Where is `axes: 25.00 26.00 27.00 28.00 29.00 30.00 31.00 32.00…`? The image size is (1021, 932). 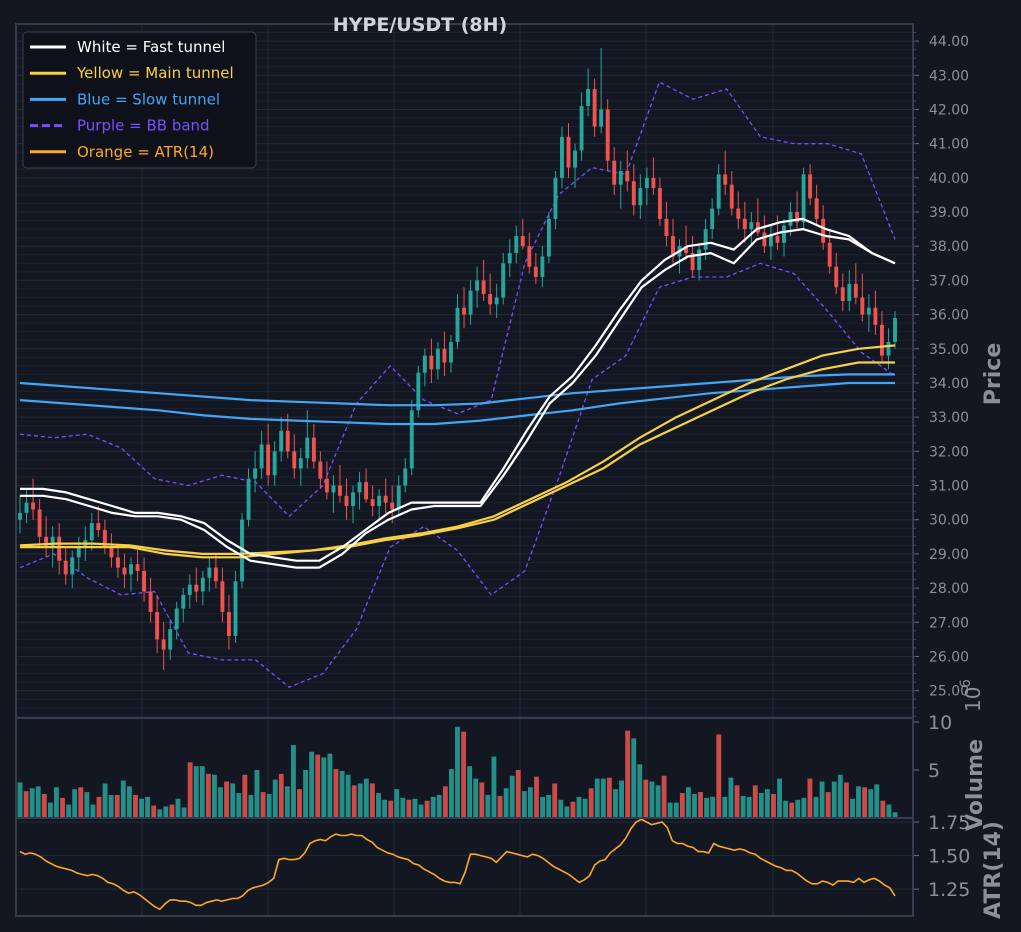
axes: 25.00 26.00 27.00 28.00 29.00 30.00 31.00 32.00… is located at coordinates (941, 466).